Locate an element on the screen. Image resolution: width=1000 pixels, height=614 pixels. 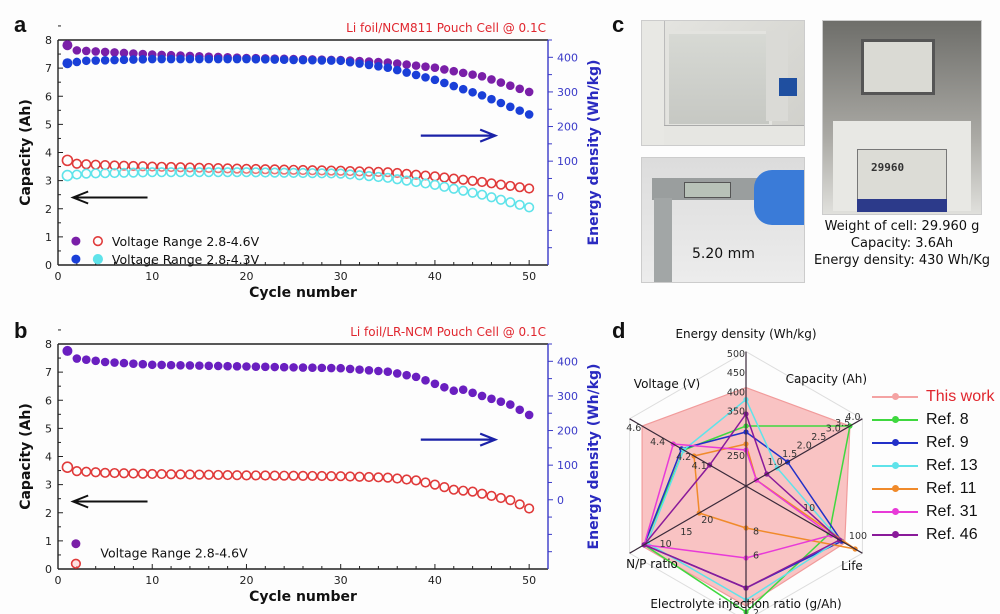
series-2-8-4-6v-capacity is located at coordinates (298, 487).